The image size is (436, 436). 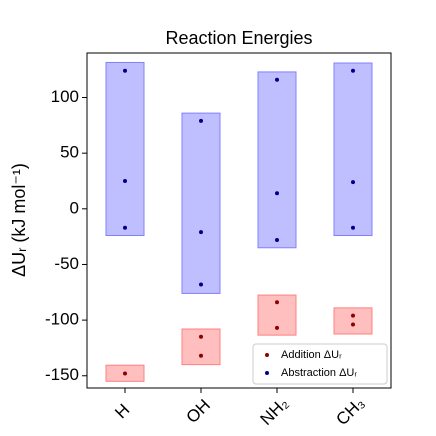 What do you see at coordinates (274, 411) in the screenshot?
I see `x-tick-label: NH₂` at bounding box center [274, 411].